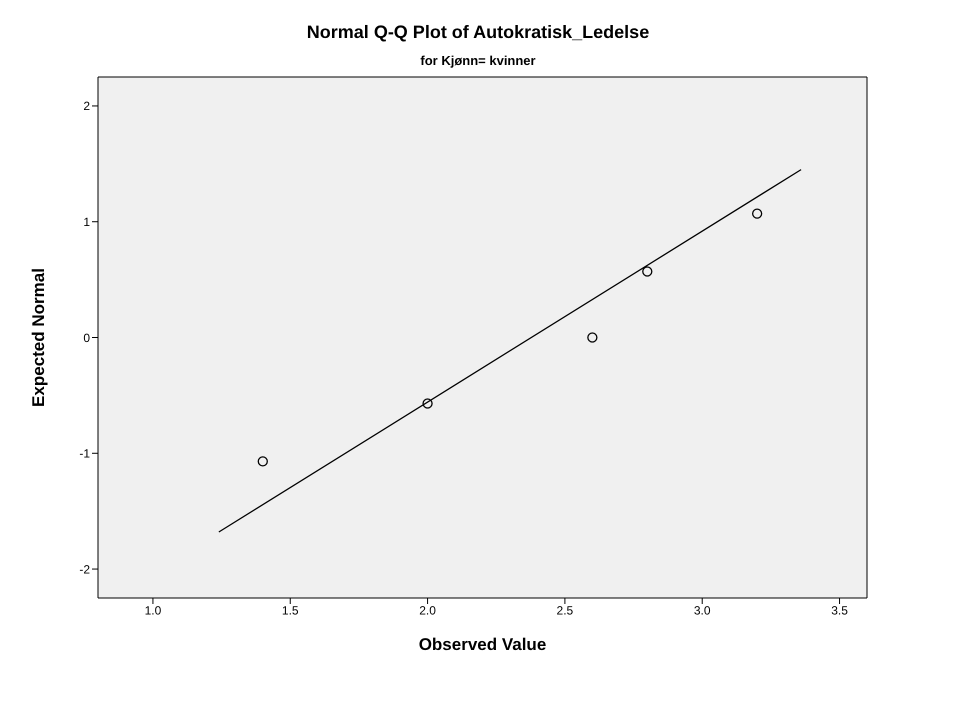 The image size is (958, 715). What do you see at coordinates (153, 611) in the screenshot?
I see `x-tick-label: 1.0` at bounding box center [153, 611].